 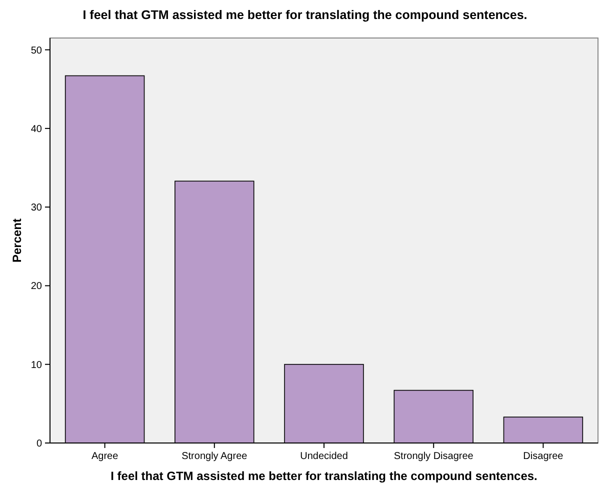 I want to click on x-tick-label: Disagree, so click(x=543, y=456).